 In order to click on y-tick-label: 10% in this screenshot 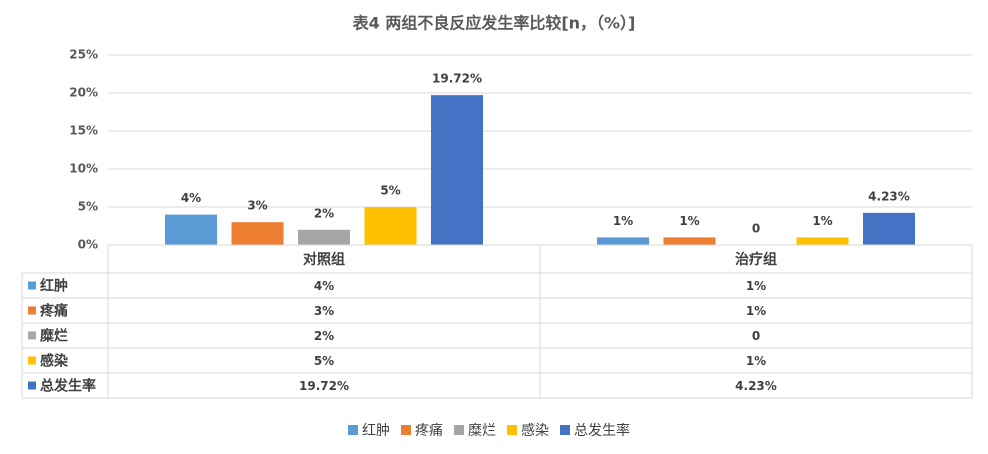, I will do `click(83, 169)`.